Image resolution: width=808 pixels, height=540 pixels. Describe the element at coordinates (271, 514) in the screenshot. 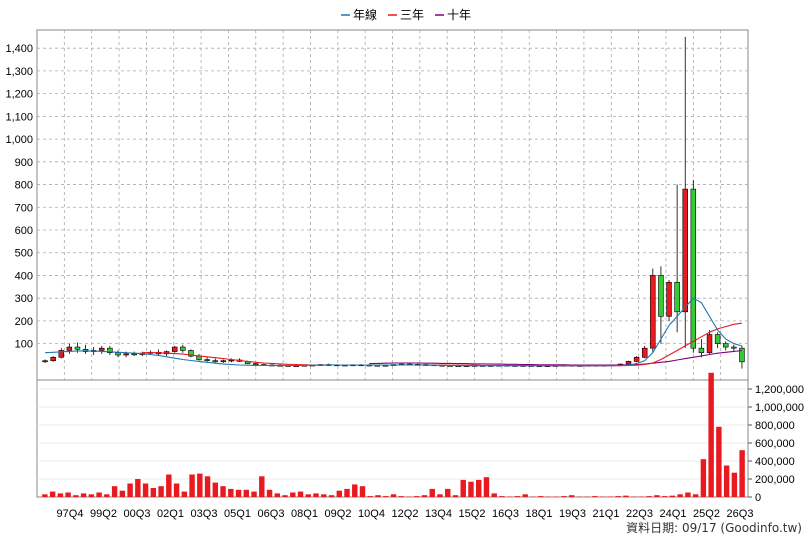

I see `x-tick-label: 06Q3` at that location.